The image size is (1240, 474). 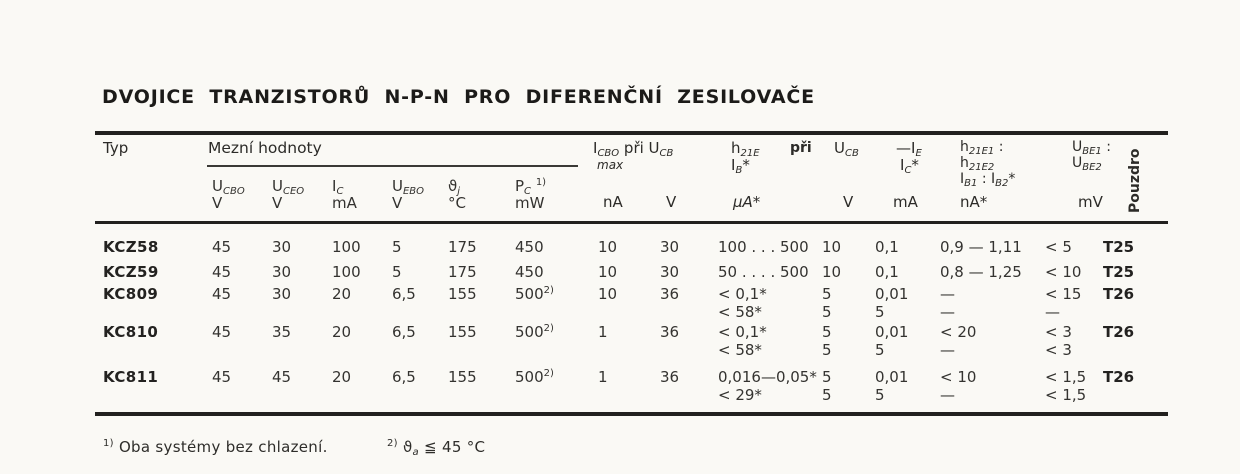 I want to click on col-header-ratio: h21E1 : h21E2 IB1 : IB2*, so click(x=988, y=164).